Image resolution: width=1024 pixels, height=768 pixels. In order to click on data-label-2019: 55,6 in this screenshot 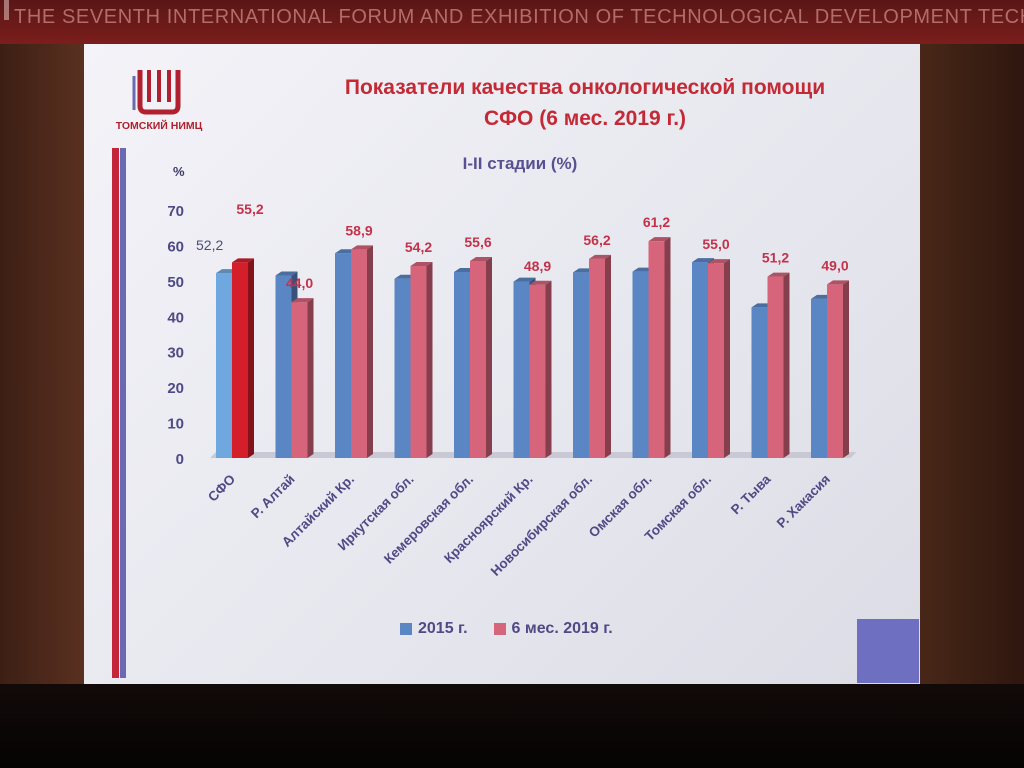, I will do `click(477, 242)`.